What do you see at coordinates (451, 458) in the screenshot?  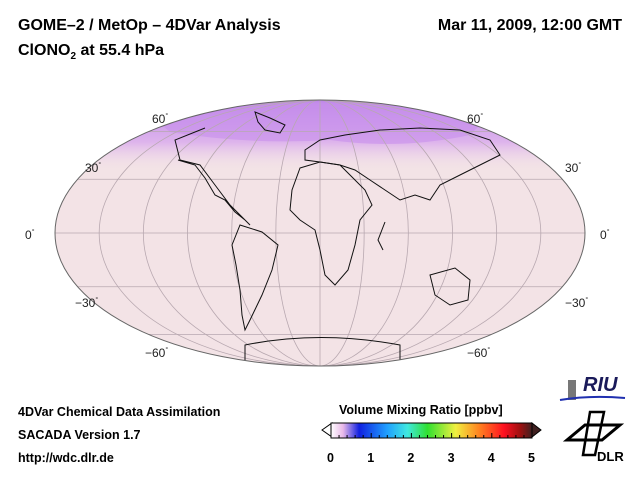 I see `colorbar-tick-label: 3` at bounding box center [451, 458].